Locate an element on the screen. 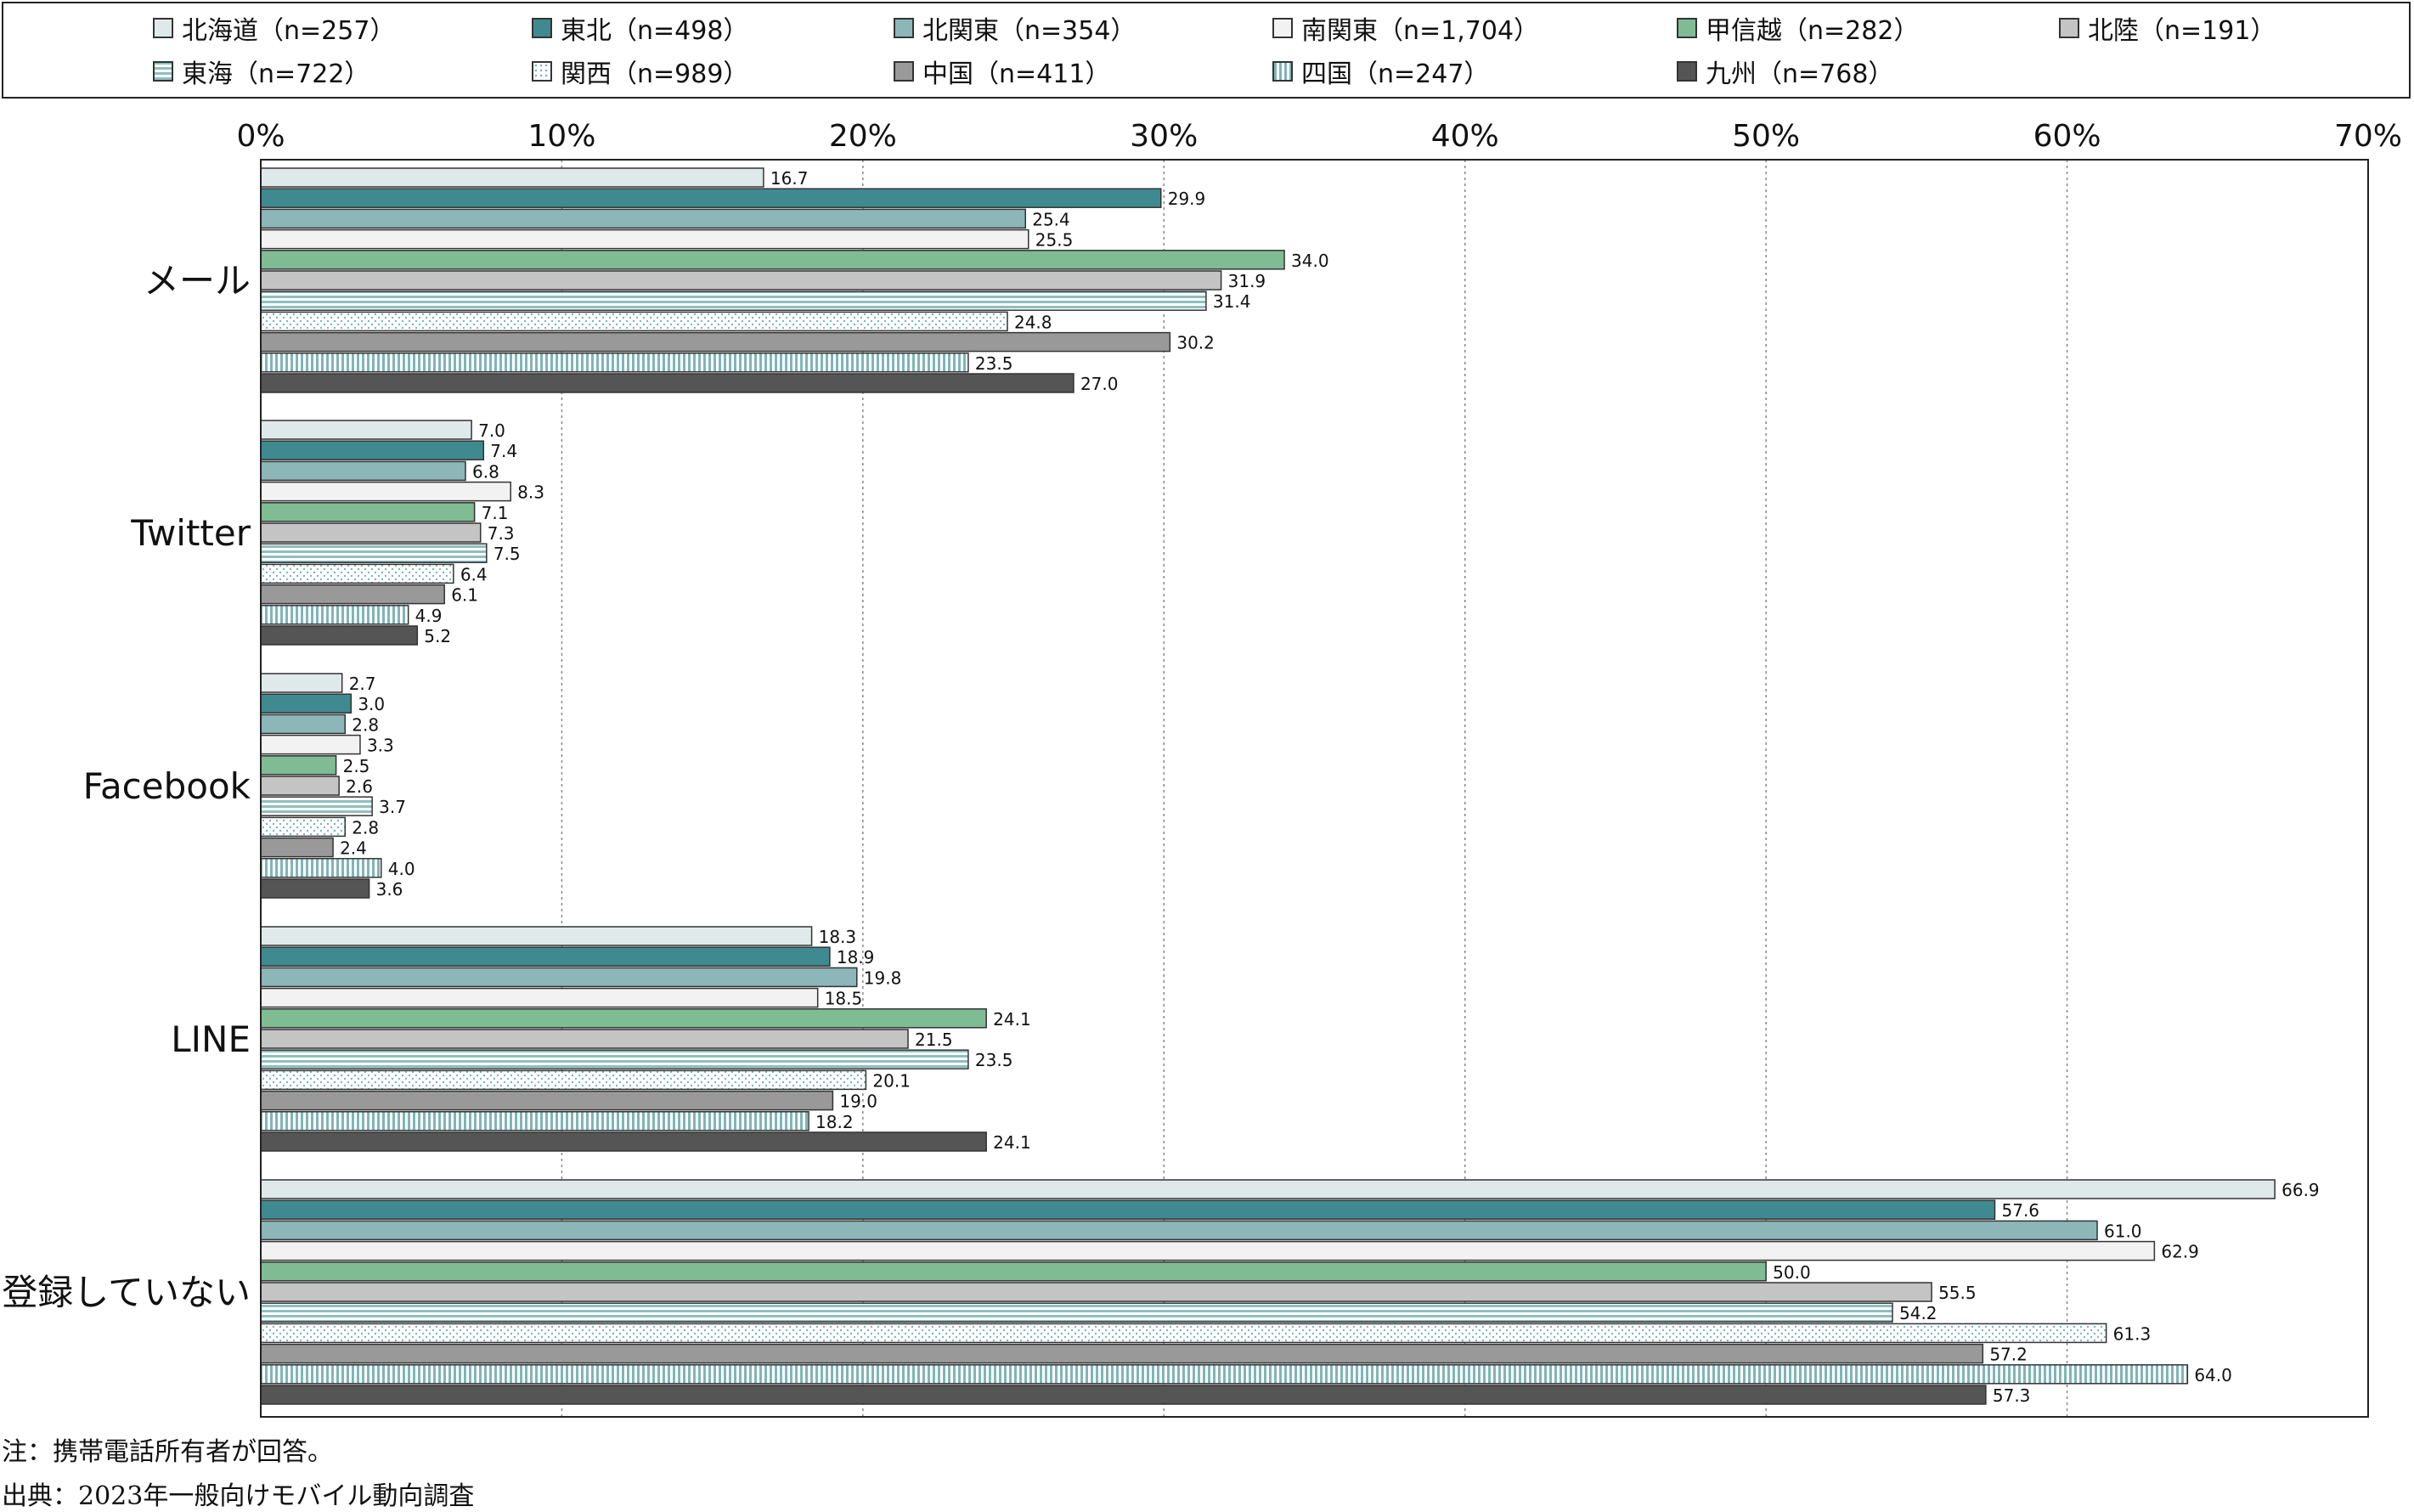 This screenshot has width=2414, height=1512. data-label: 31.9 is located at coordinates (1247, 281).